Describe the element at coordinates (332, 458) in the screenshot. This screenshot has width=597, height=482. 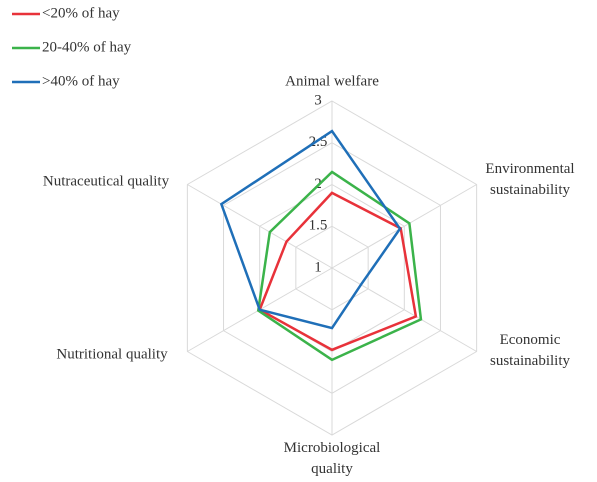
I see `category-label: Microbiological quality` at that location.